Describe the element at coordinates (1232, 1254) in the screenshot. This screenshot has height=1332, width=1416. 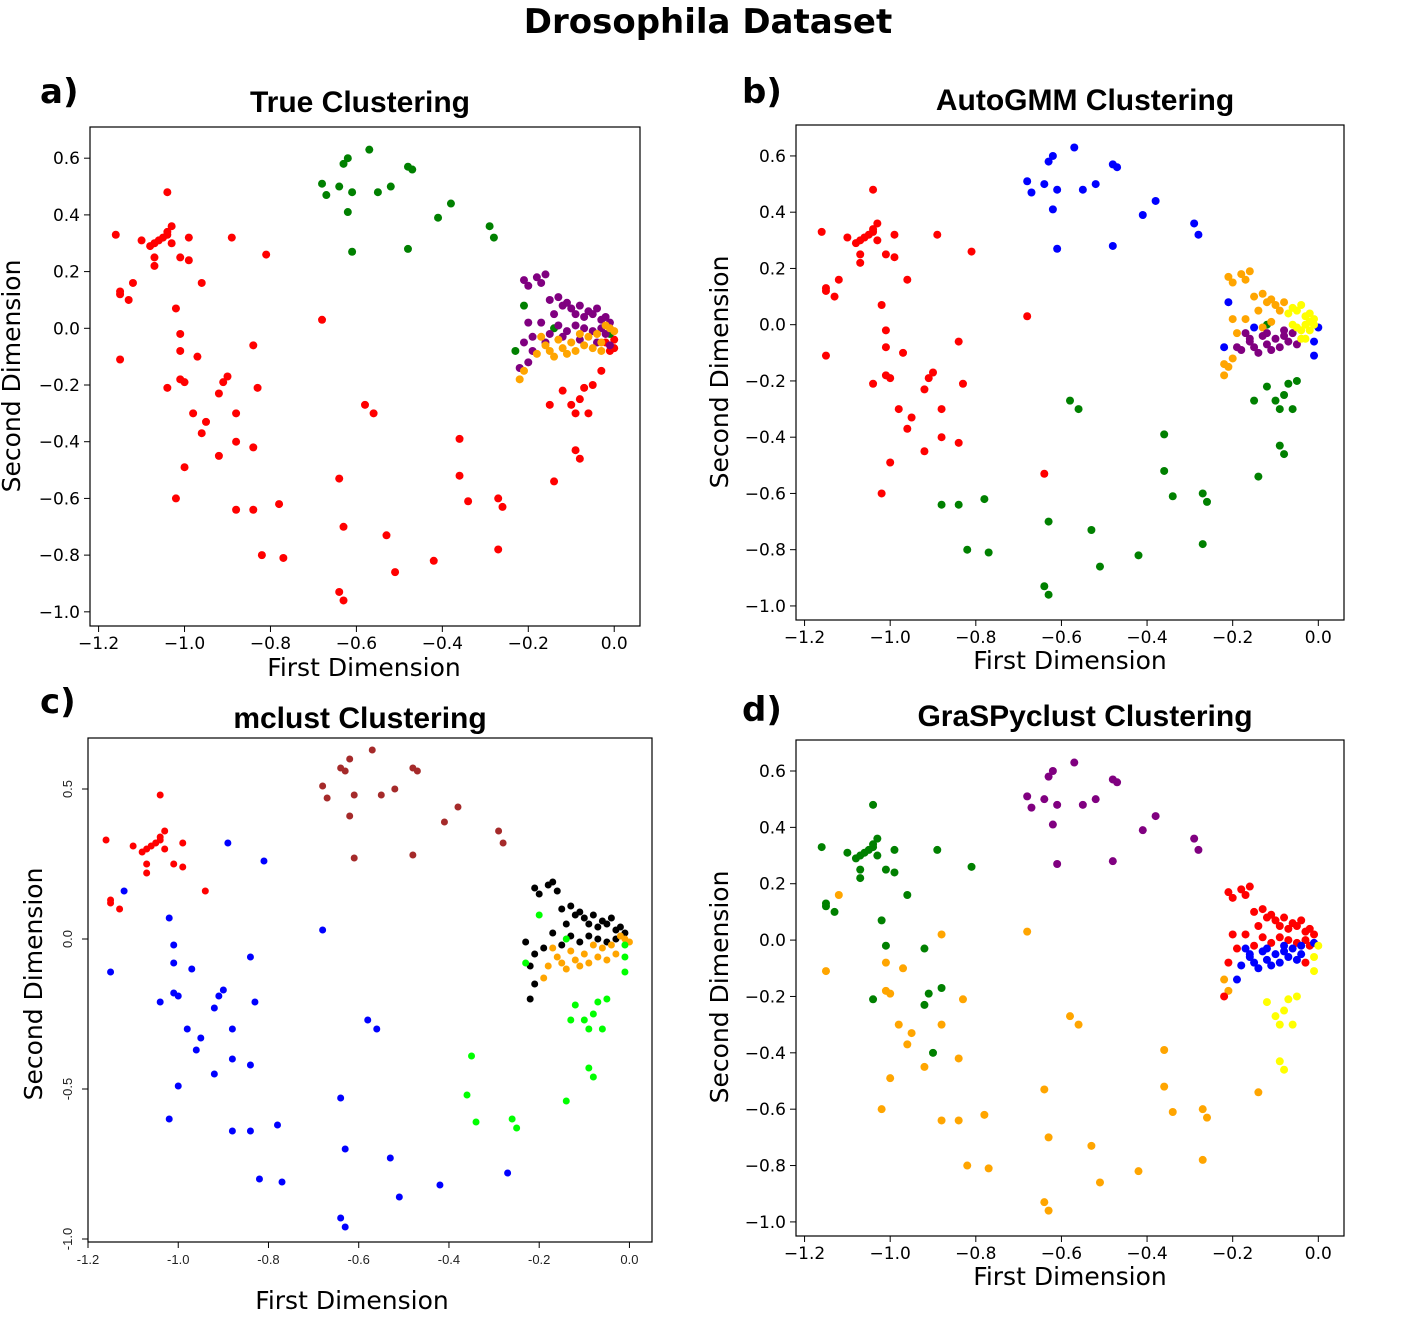
I see `x-tick-label: −0.2` at that location.